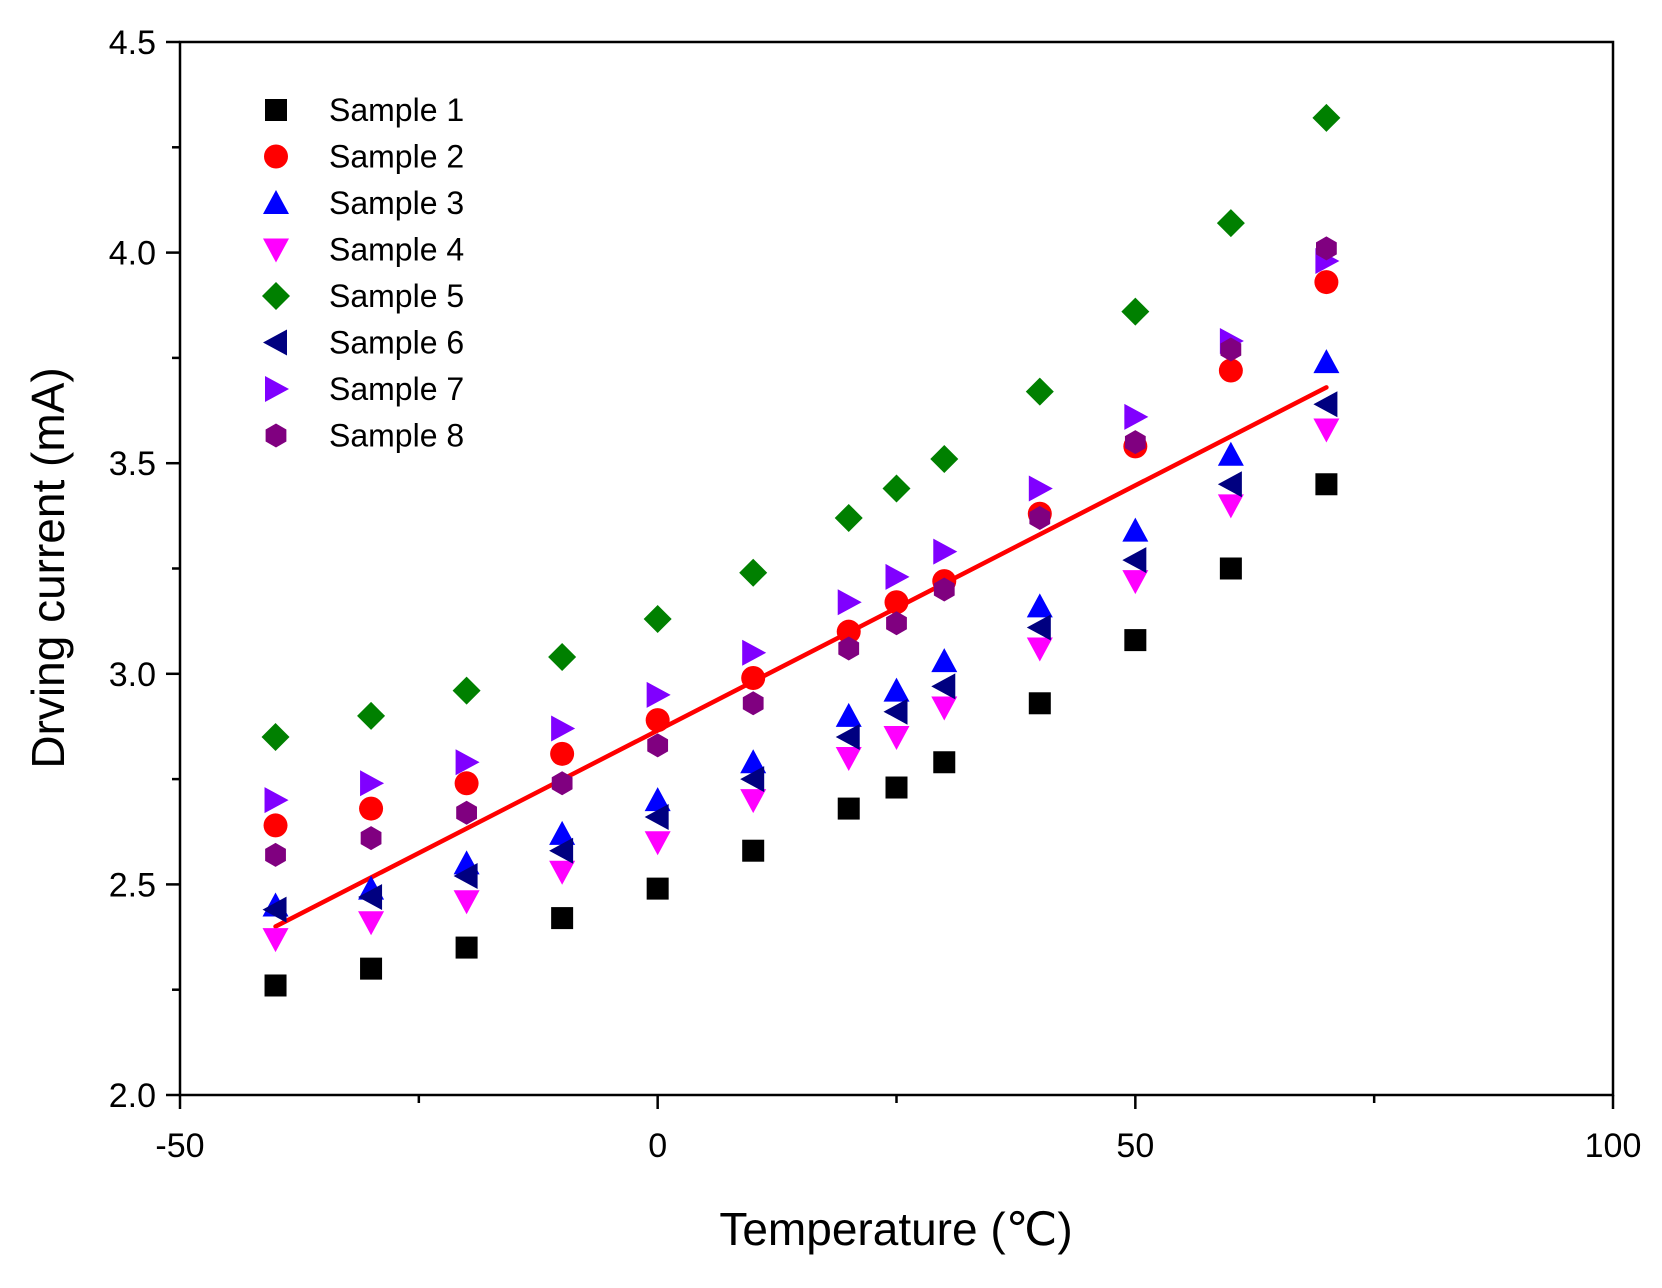 The height and width of the screenshot is (1288, 1662). Describe the element at coordinates (396, 343) in the screenshot. I see `legend-label: Sample 6` at that location.